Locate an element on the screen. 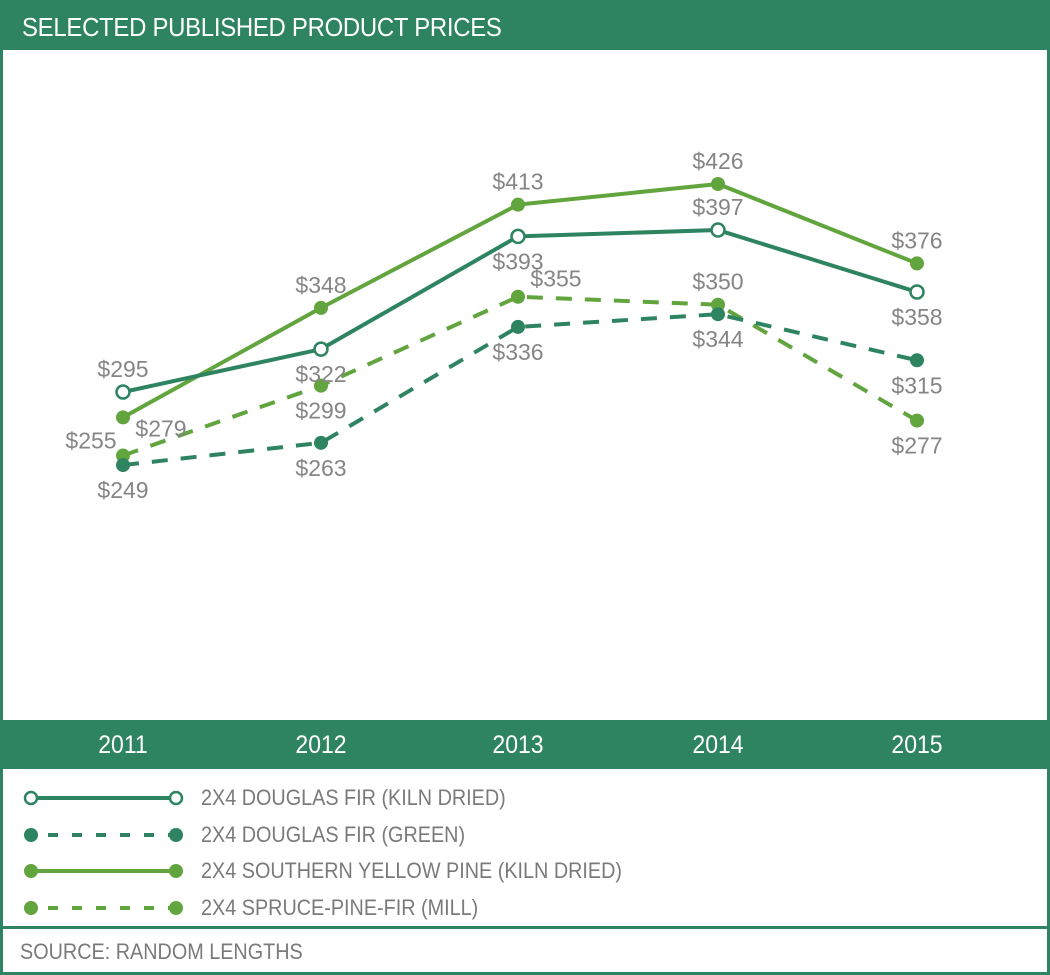  data-label: $348 is located at coordinates (320, 285).